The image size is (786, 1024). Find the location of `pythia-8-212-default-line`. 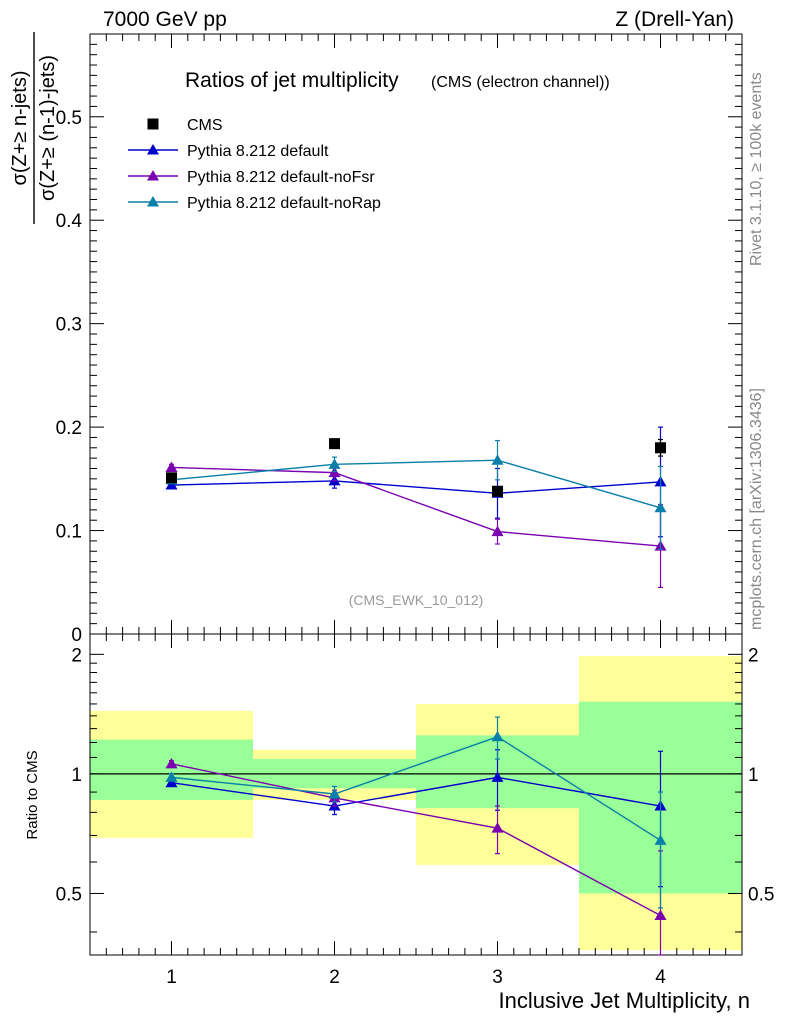

pythia-8-212-default-line is located at coordinates (416, 487).